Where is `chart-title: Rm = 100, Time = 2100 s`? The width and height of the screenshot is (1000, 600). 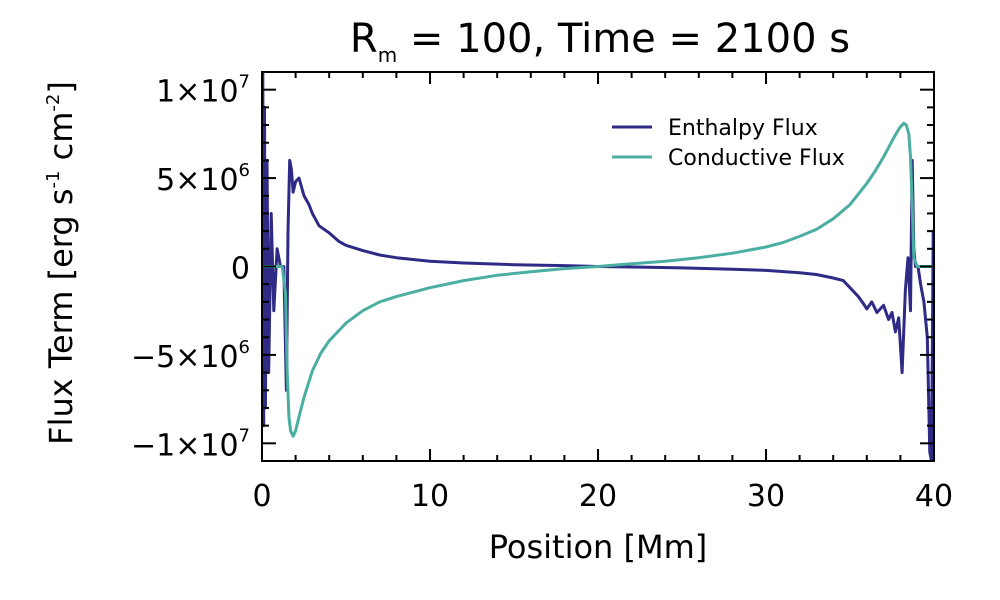 chart-title: Rm = 100, Time = 2100 s is located at coordinates (600, 41).